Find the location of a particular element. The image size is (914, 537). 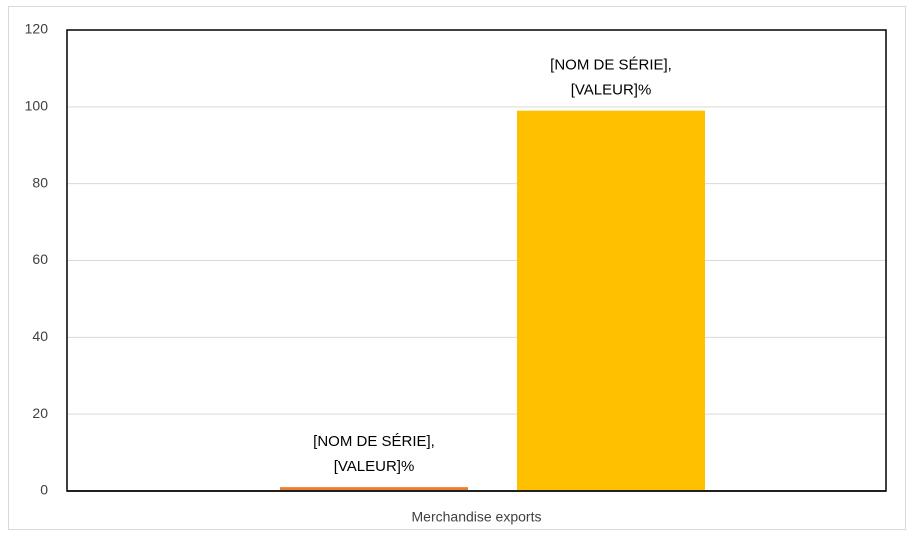

y-tick-label: 60 is located at coordinates (40, 259).